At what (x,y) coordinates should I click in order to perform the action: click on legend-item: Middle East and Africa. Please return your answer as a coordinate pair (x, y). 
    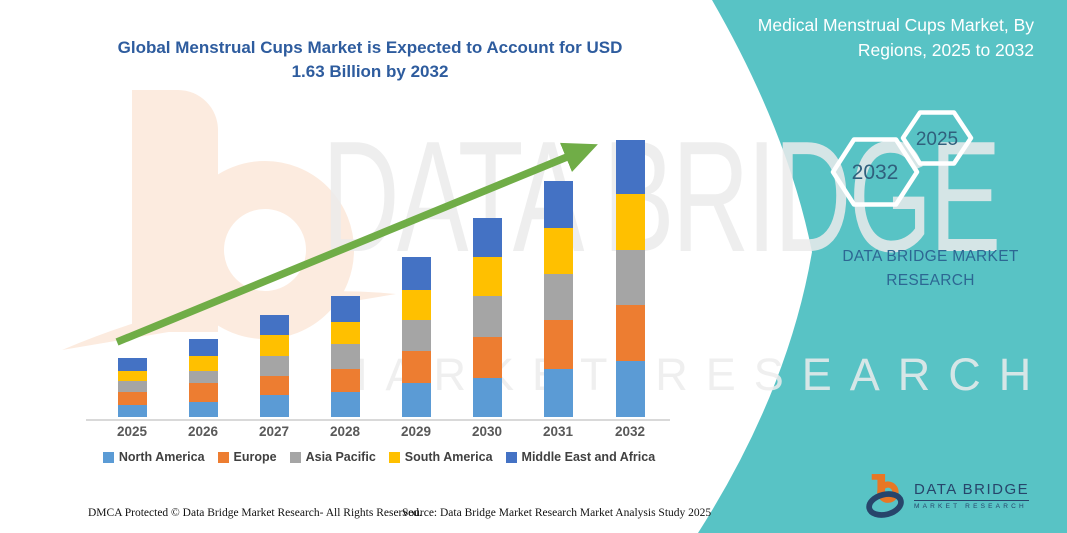
    Looking at the image, I should click on (580, 457).